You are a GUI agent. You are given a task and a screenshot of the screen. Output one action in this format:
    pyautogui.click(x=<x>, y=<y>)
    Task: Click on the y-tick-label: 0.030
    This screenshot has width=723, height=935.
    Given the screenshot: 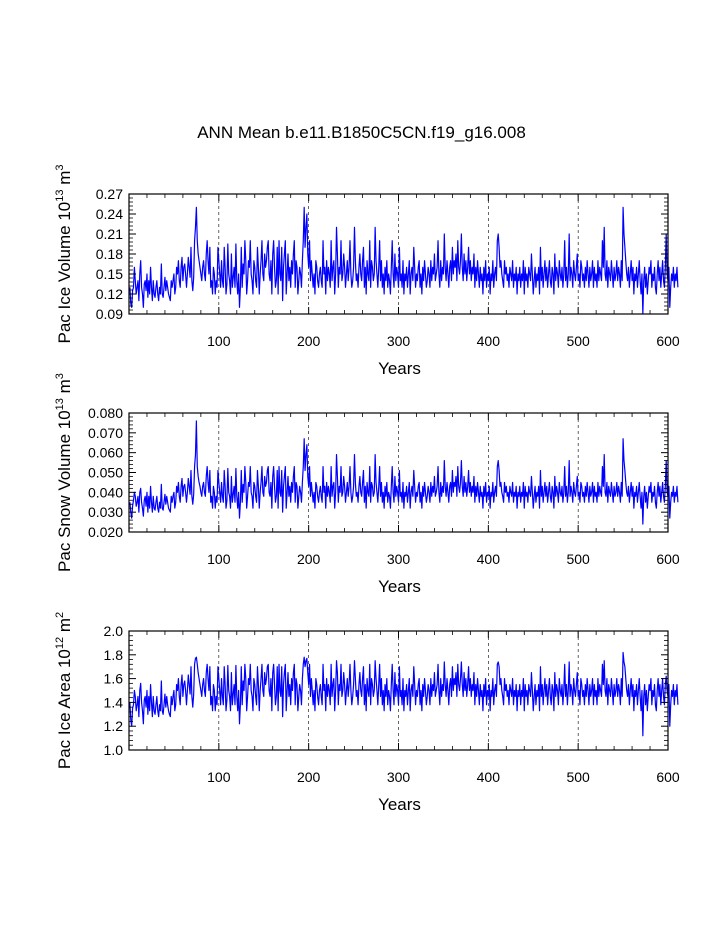 What is the action you would take?
    pyautogui.click(x=105, y=512)
    